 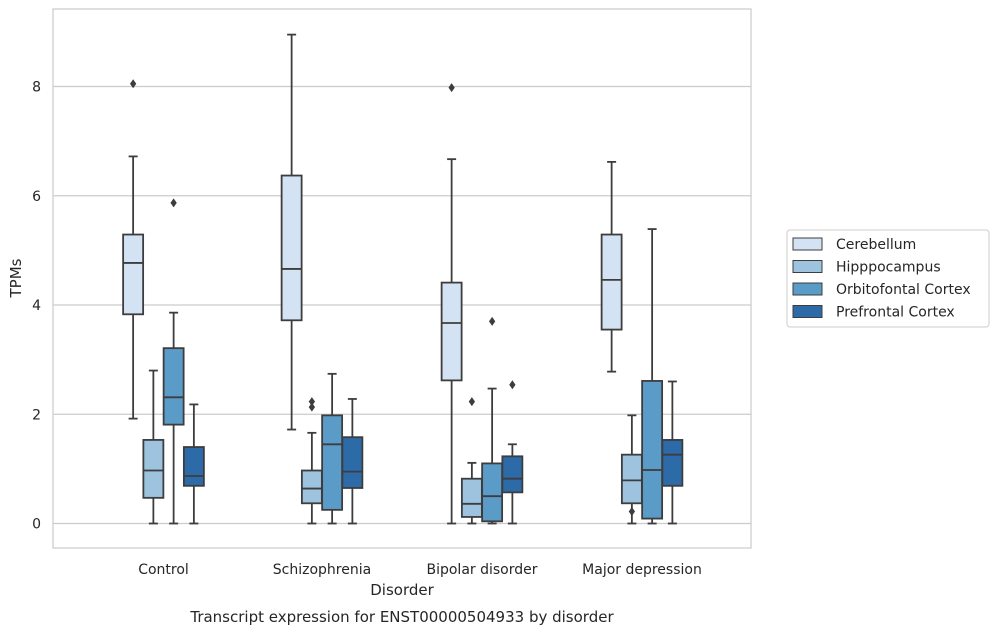 I want to click on y-tick-label-4: 4, so click(x=36, y=306).